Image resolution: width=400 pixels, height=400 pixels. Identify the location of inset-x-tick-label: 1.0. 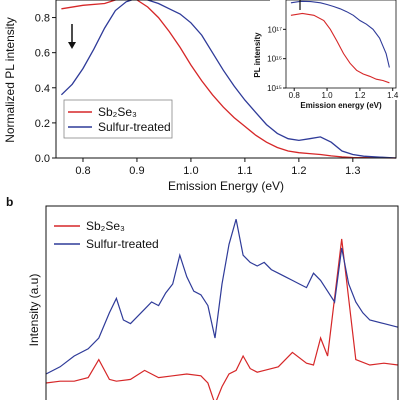
(327, 95).